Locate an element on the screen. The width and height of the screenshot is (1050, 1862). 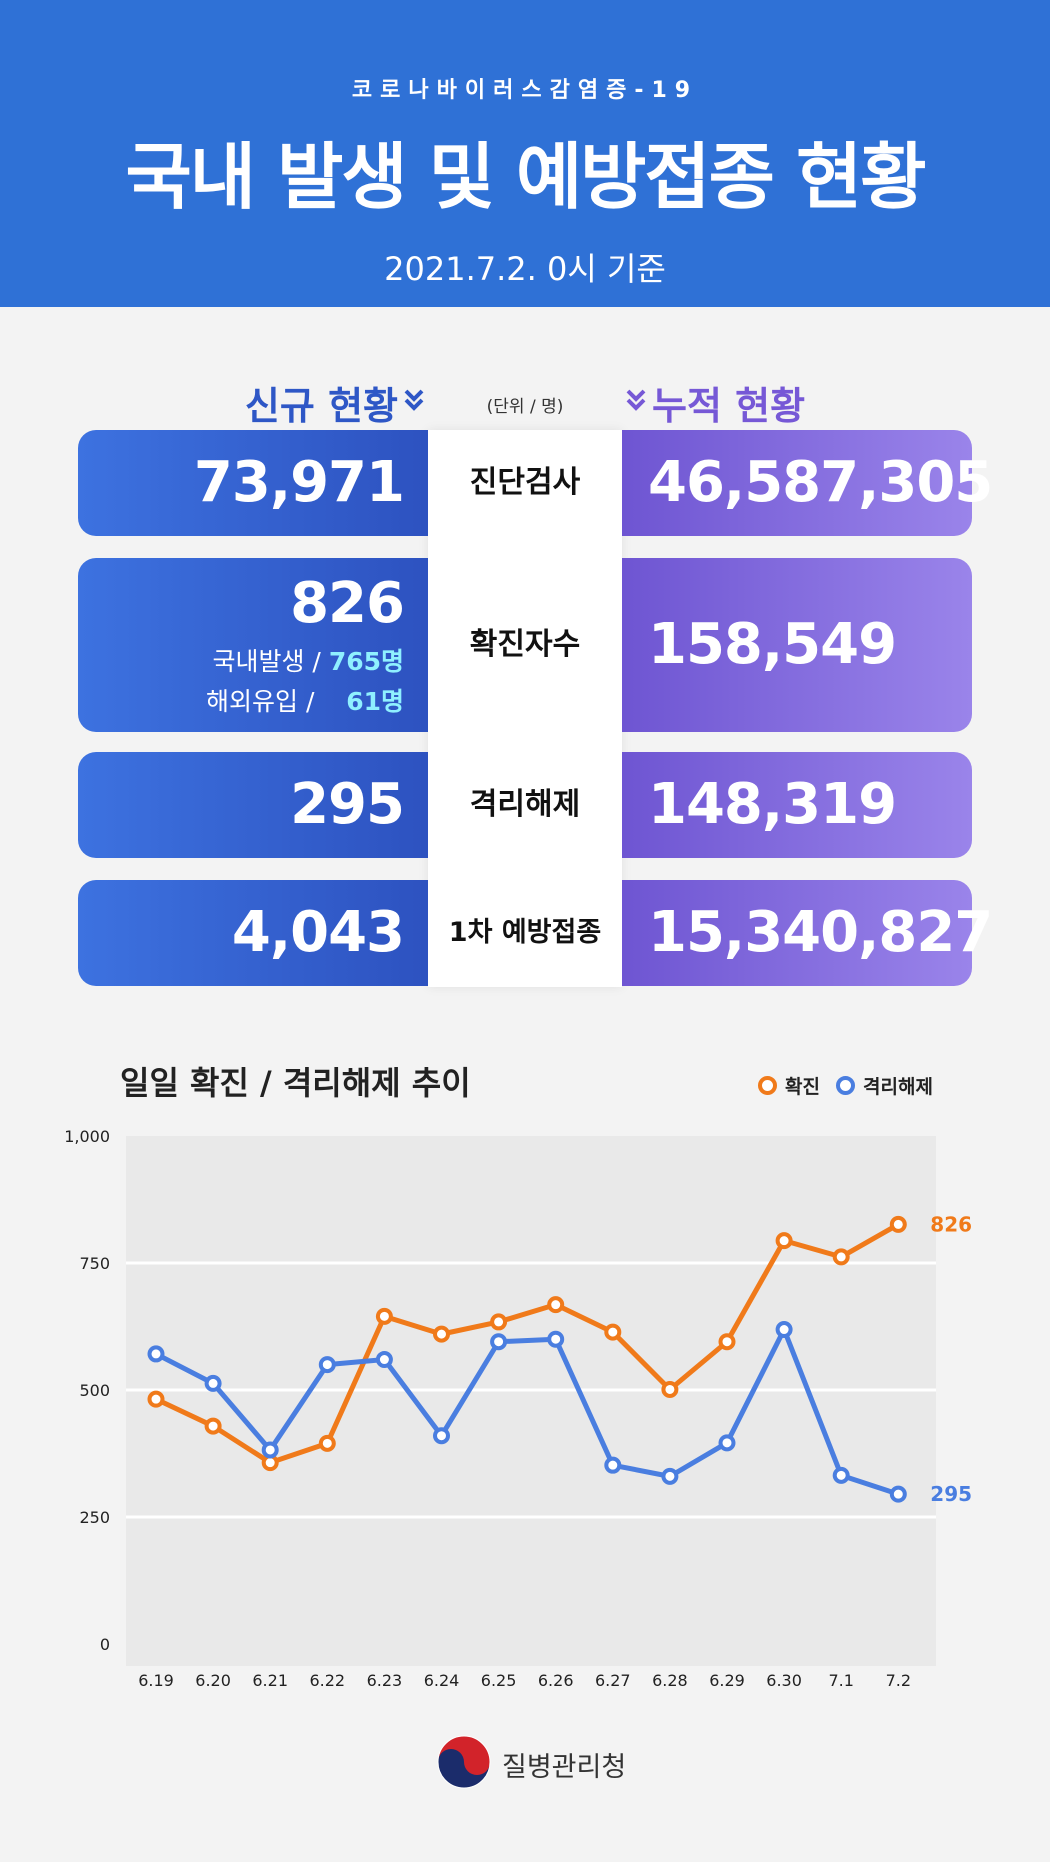
page-title: 국내 발생 및 예방접종 현황 is located at coordinates (526, 177).